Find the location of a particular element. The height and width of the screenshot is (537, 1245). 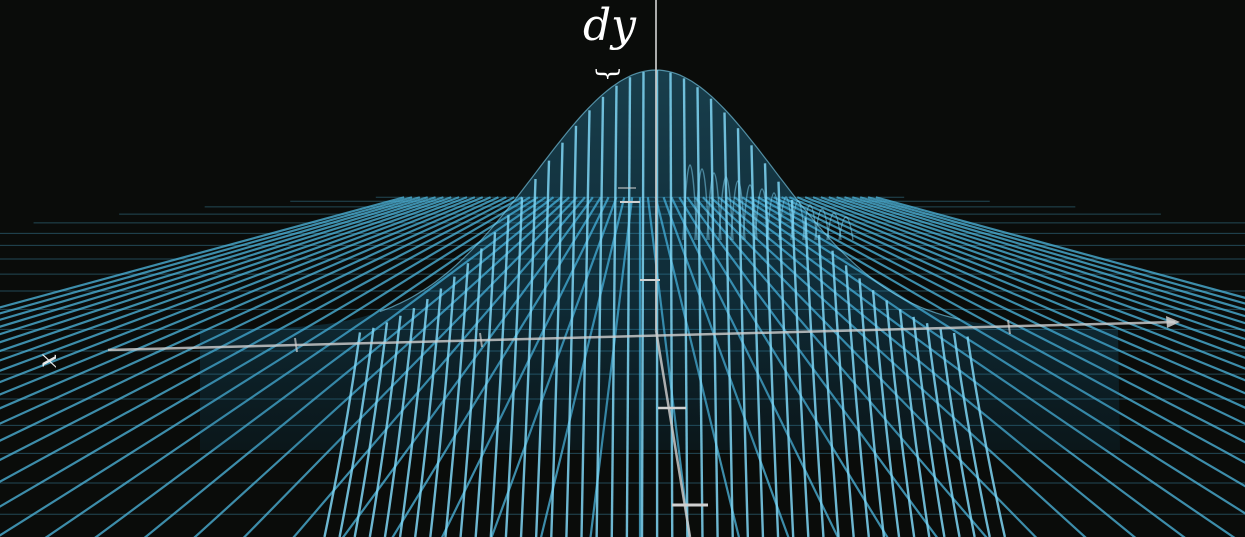

y-axis is located at coordinates (673, 433).